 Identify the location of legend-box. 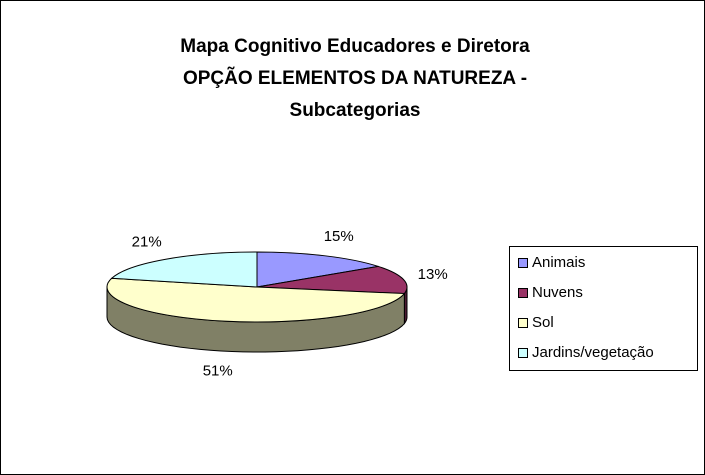
(603, 308).